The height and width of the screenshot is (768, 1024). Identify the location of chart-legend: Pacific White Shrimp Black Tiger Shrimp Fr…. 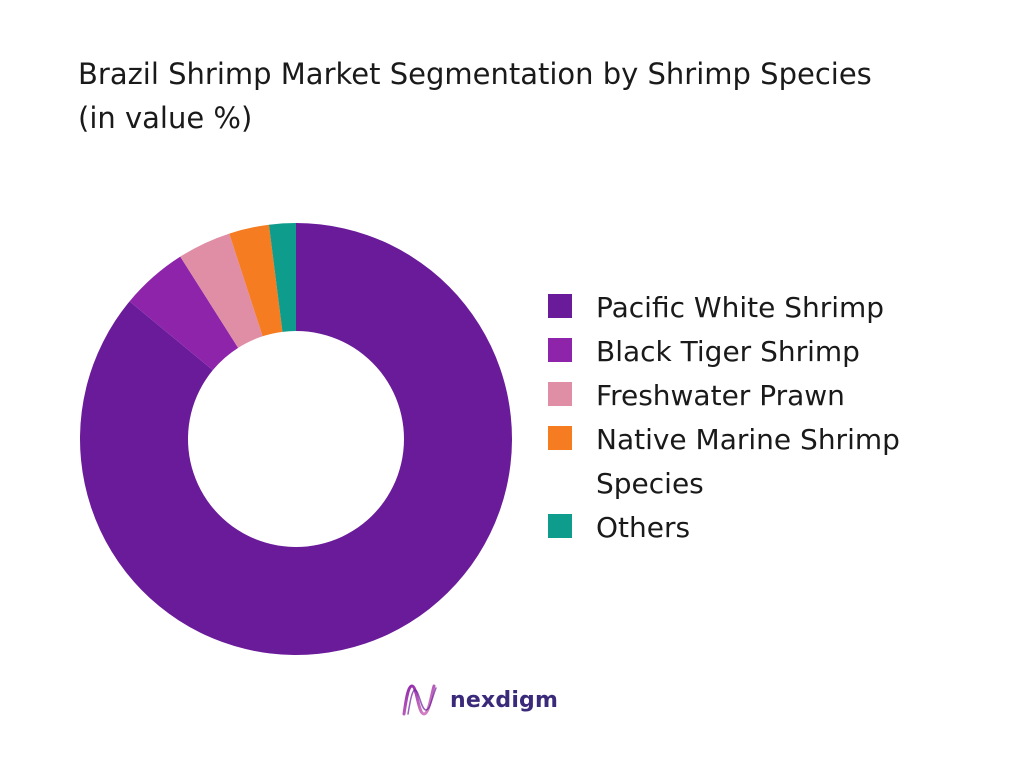
(768, 418).